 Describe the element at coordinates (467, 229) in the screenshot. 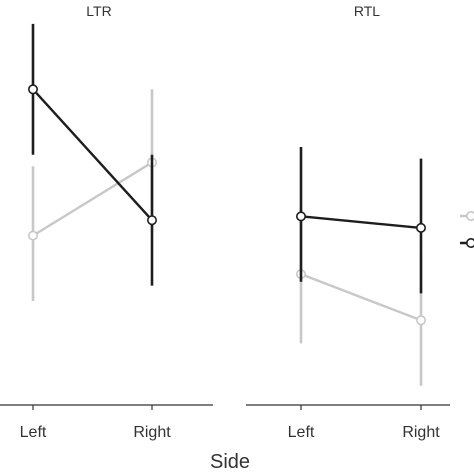

I see `legend` at that location.